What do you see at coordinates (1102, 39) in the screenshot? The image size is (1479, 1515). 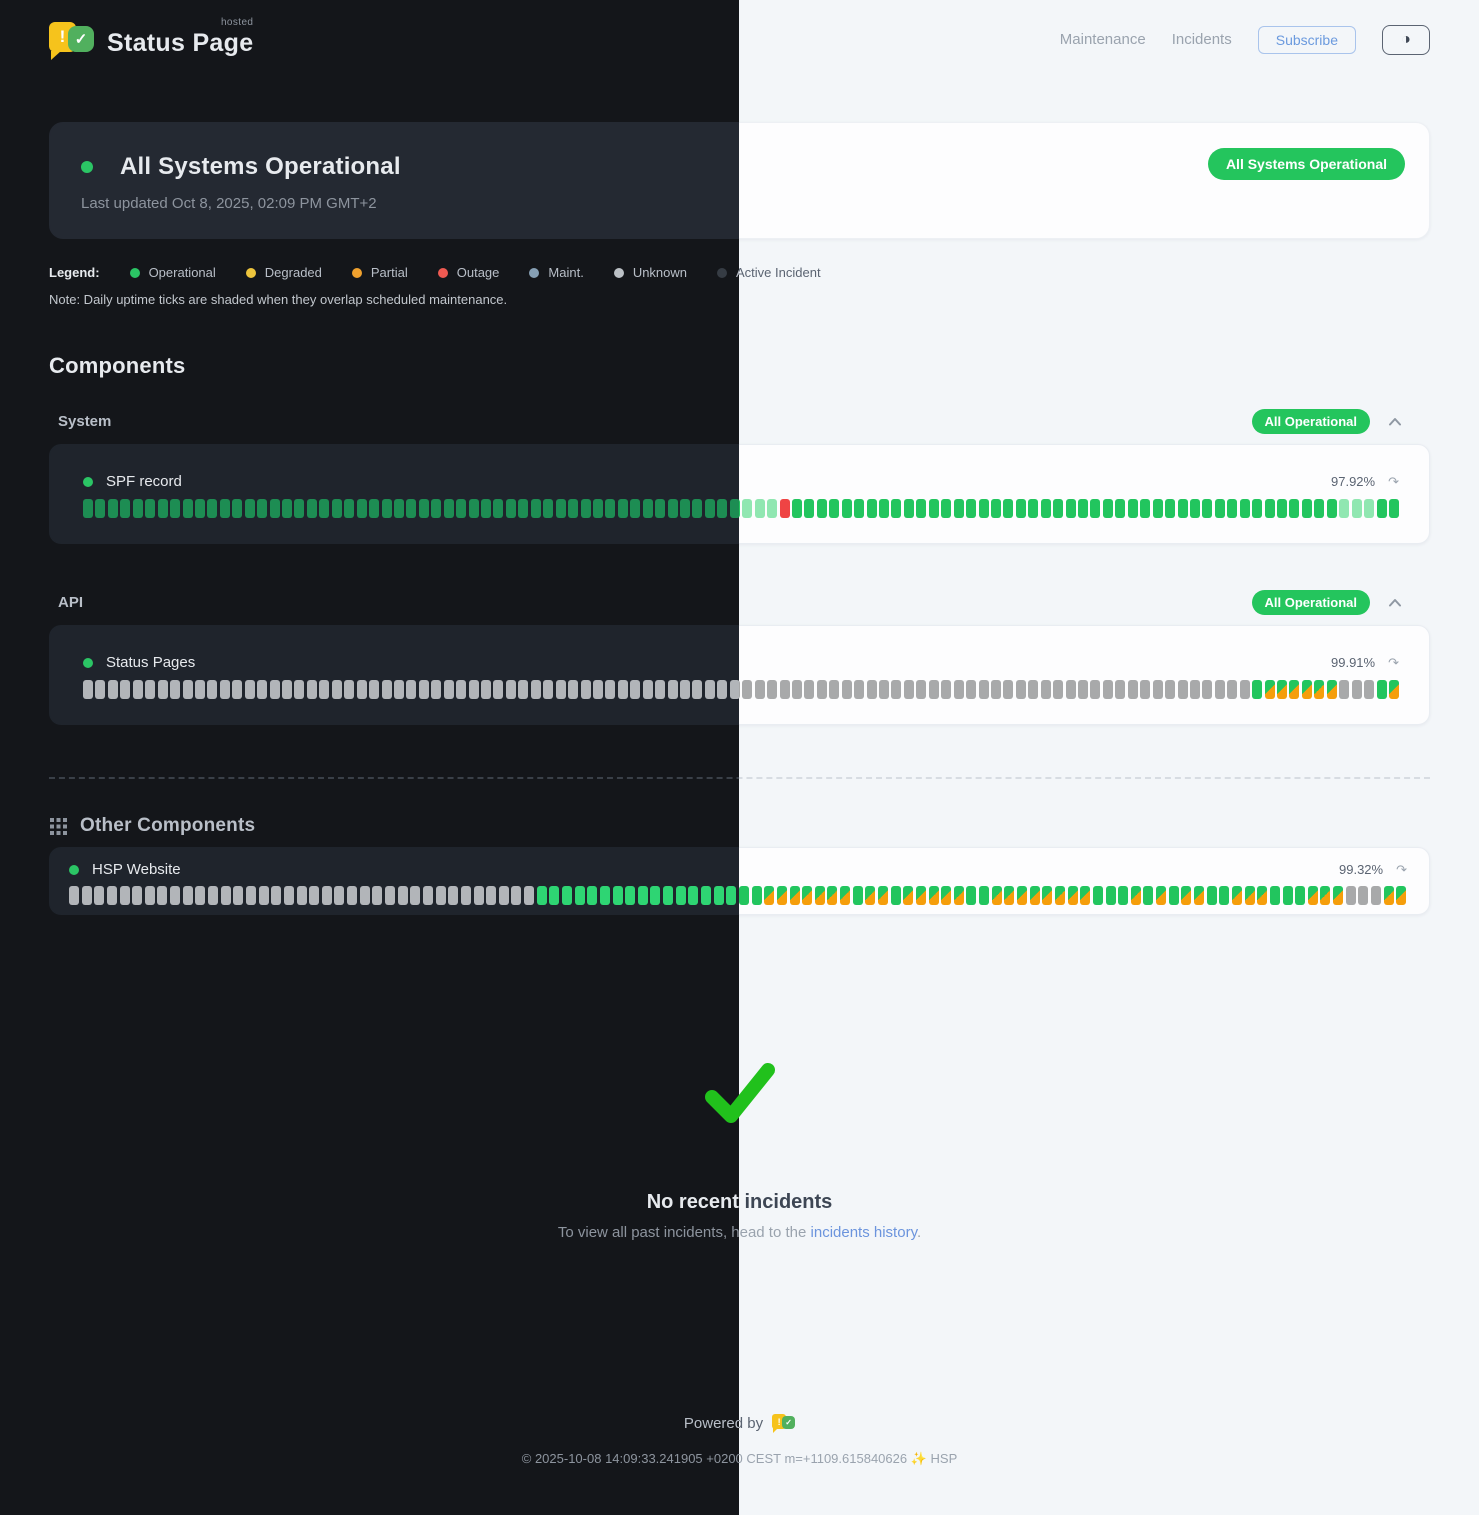 I see `nav-maintenance: Maintenance` at bounding box center [1102, 39].